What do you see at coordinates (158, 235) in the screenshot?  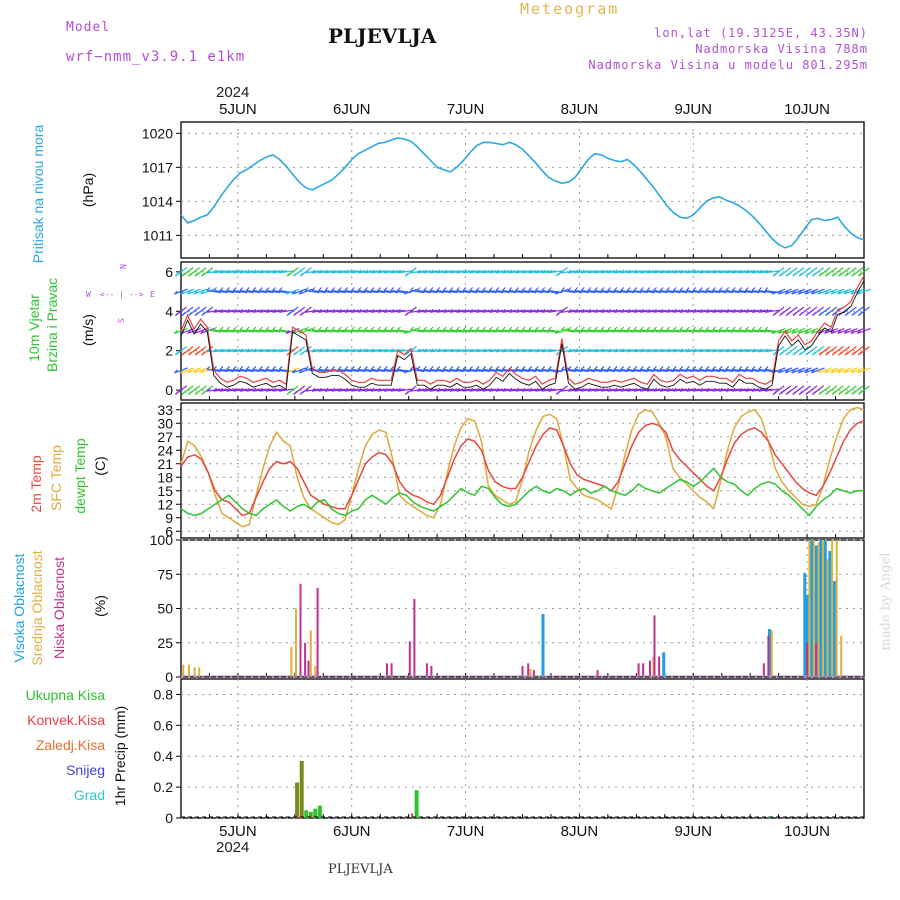 I see `pressure-tick-label: 1011` at bounding box center [158, 235].